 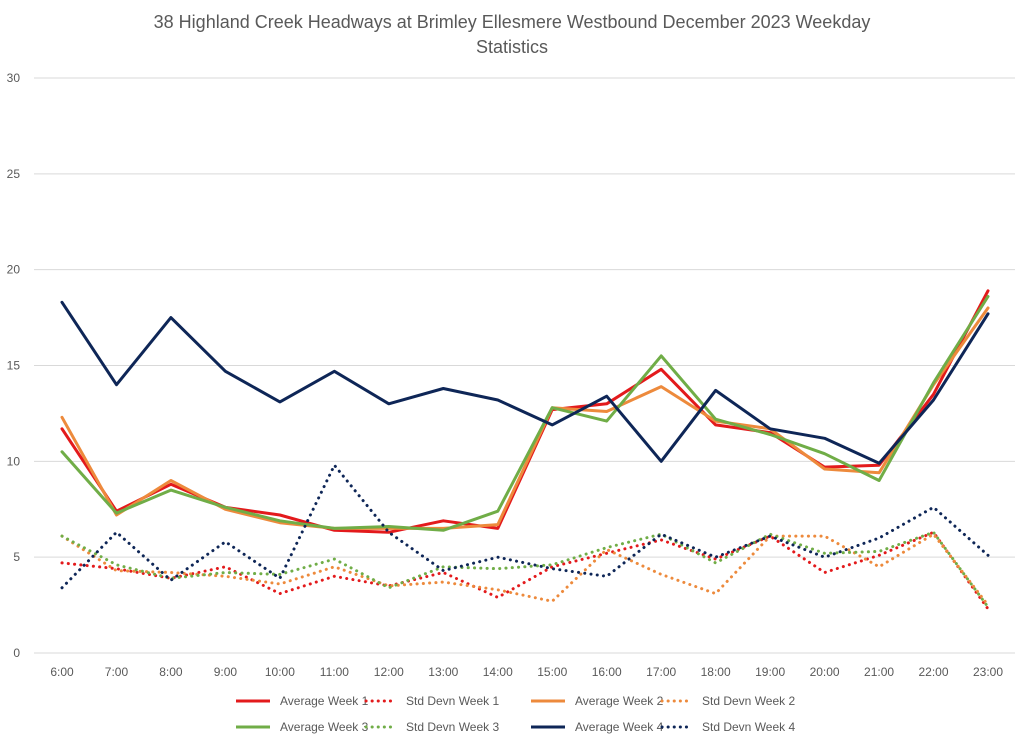 I want to click on x-tick-label: 18:00, so click(x=716, y=672).